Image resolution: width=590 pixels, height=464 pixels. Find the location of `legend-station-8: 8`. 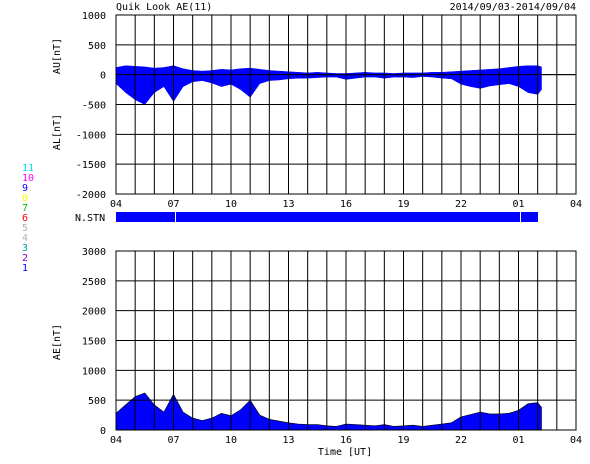

legend-station-8: 8 is located at coordinates (25, 198).